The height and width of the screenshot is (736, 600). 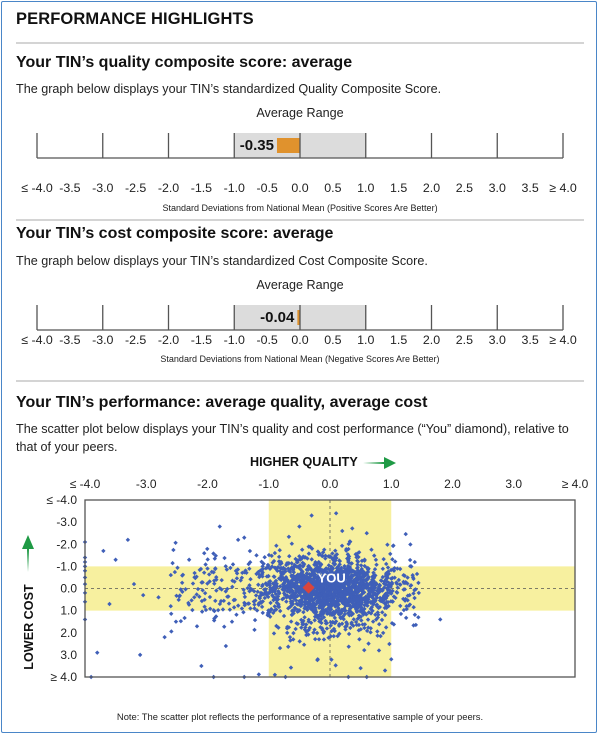 I want to click on tick-label: 1.5, so click(x=399, y=188).